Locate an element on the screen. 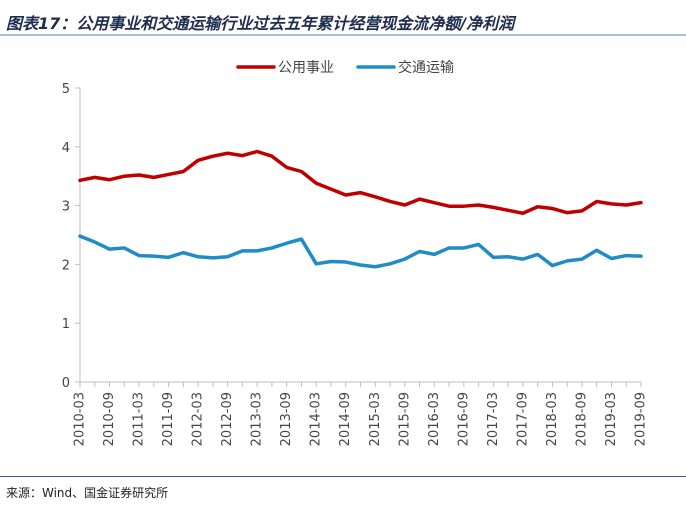  y-tick-label: 0 is located at coordinates (66, 383).